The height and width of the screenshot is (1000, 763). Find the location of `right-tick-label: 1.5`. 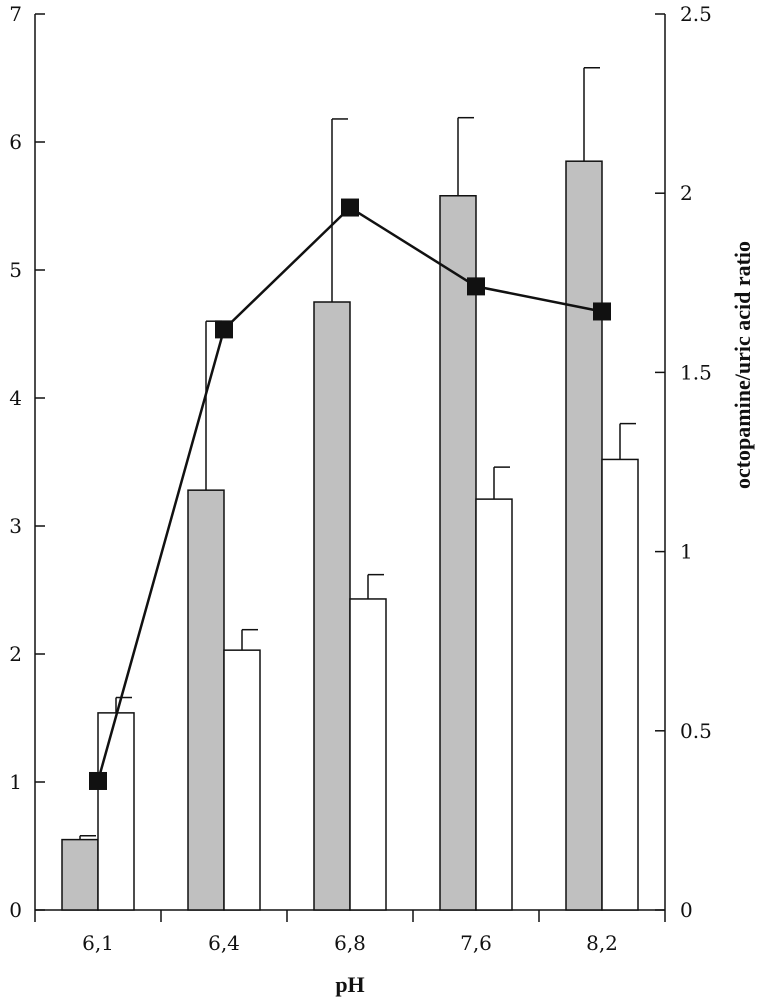

right-tick-label: 1.5 is located at coordinates (696, 372).